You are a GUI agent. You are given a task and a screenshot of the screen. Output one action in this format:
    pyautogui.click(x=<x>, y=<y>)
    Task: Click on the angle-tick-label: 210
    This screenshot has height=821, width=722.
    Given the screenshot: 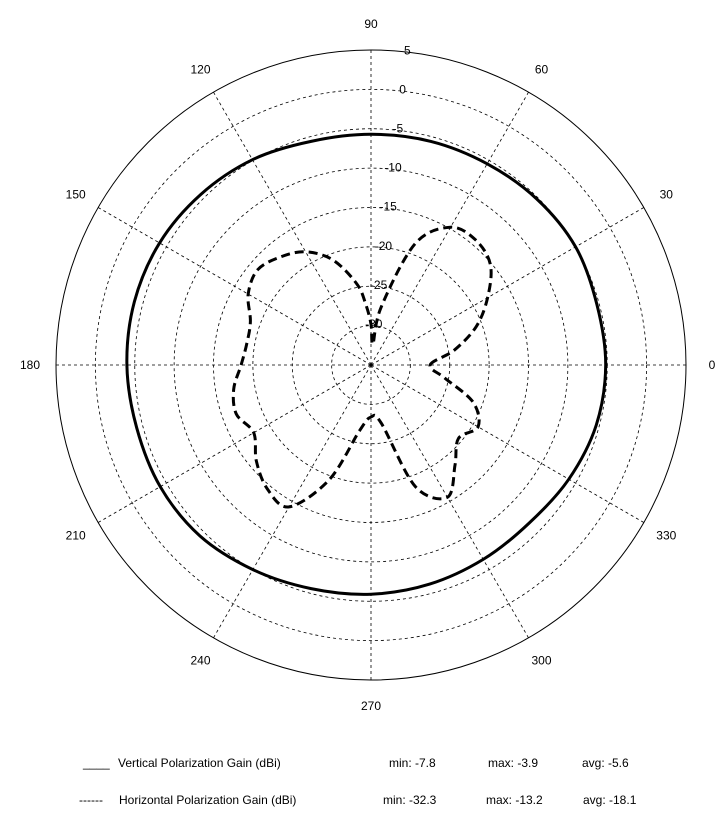 What is the action you would take?
    pyautogui.click(x=76, y=536)
    